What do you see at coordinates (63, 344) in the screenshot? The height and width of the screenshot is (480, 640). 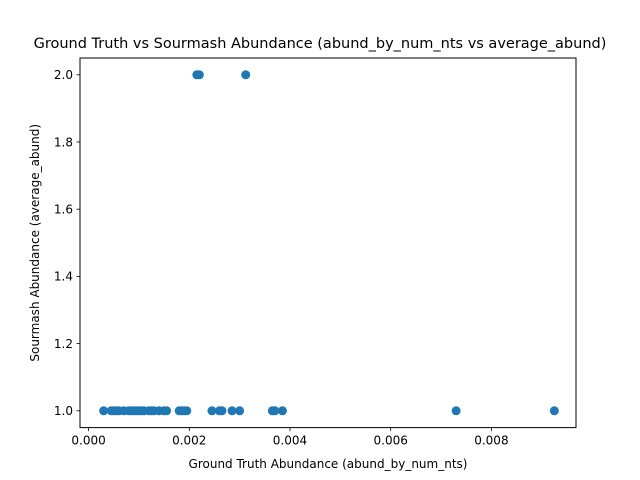 I see `y-tick-label: 1.2` at bounding box center [63, 344].